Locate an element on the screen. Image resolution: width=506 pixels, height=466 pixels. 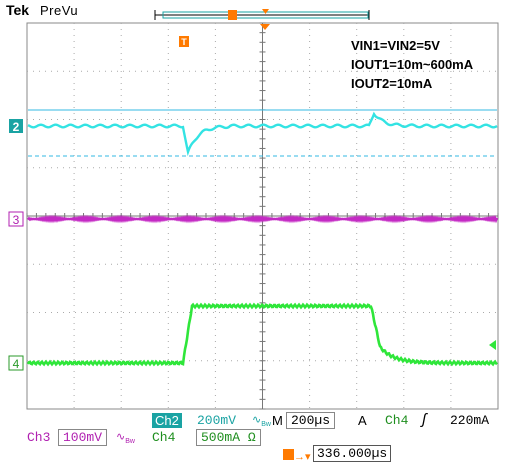
ch4-label: Ch4 is located at coordinates (164, 437).